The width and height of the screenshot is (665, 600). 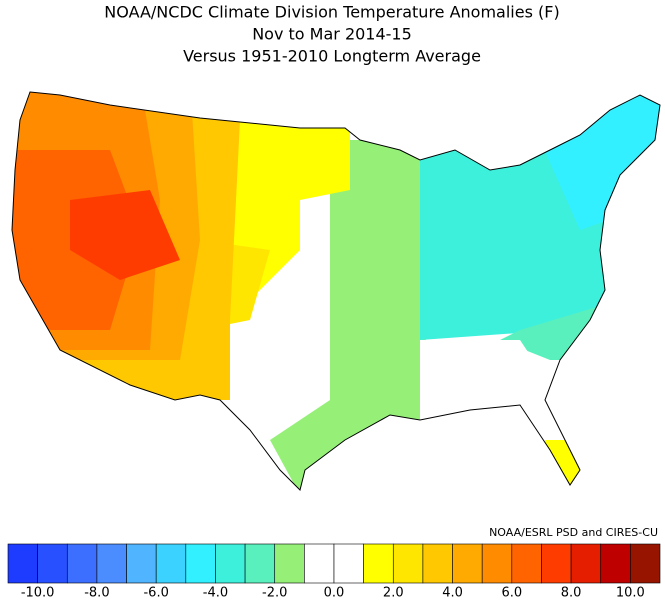 What do you see at coordinates (274, 593) in the screenshot?
I see `colorbar-label: -2.0` at bounding box center [274, 593].